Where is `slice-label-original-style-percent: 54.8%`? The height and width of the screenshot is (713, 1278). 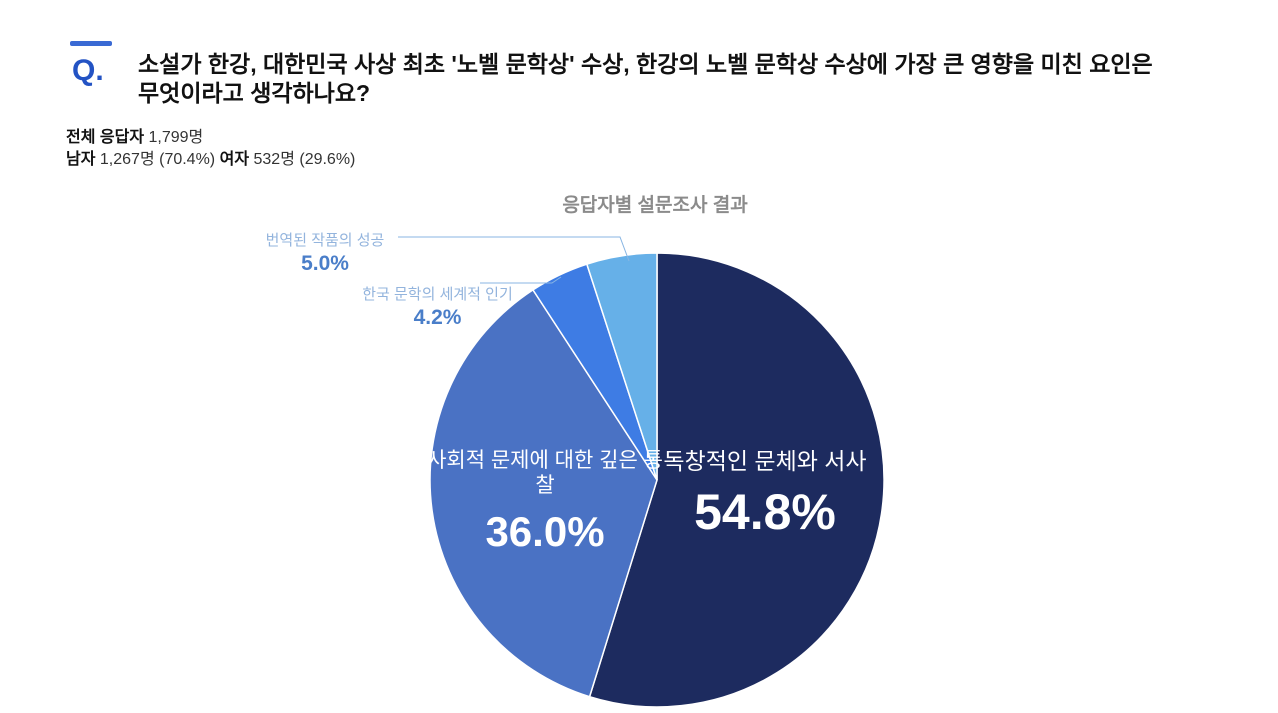 slice-label-original-style-percent: 54.8% is located at coordinates (765, 512).